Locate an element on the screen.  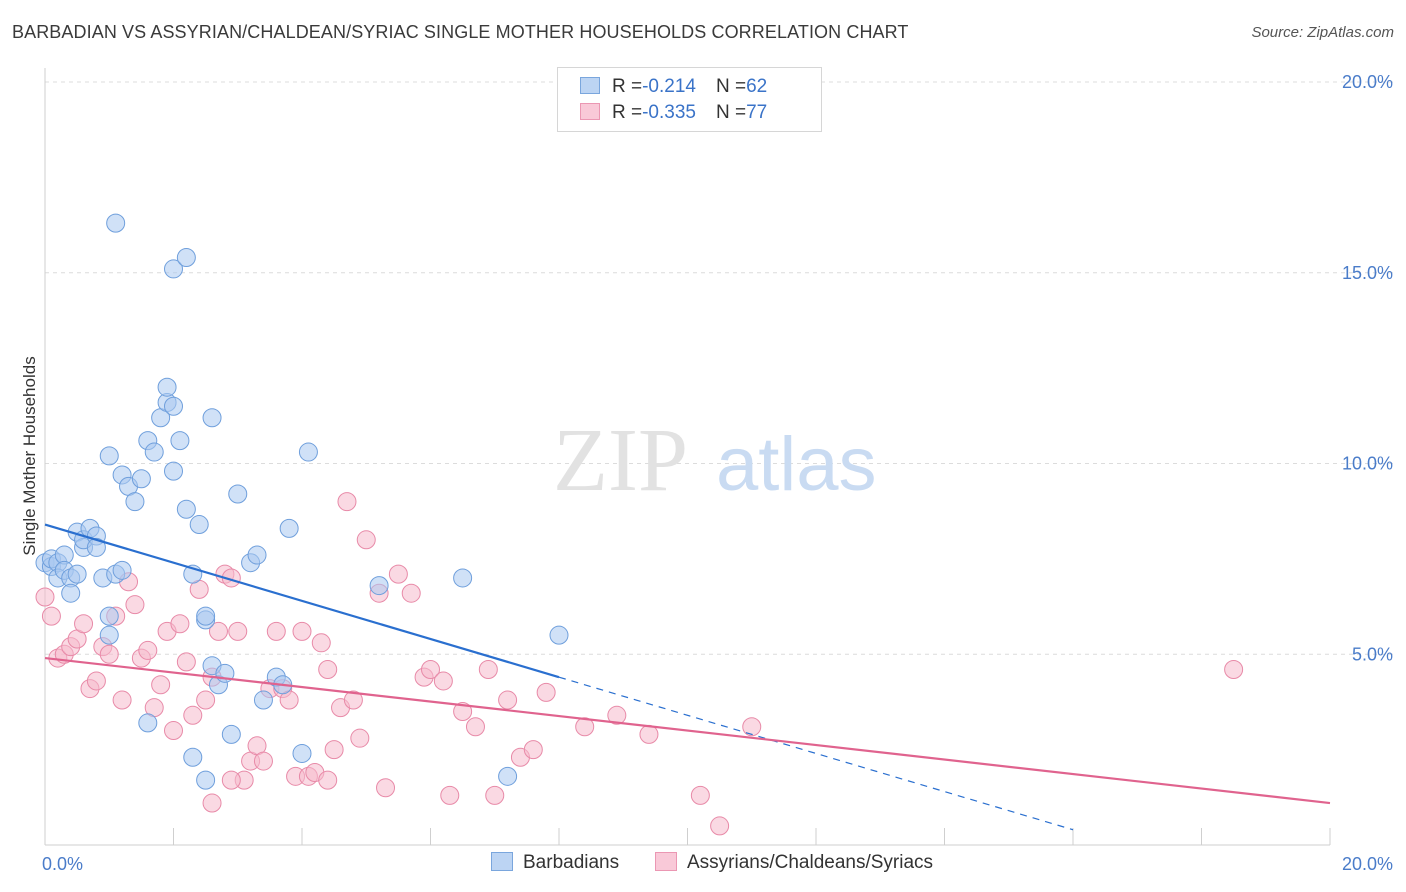
legend-swatch-pink is located at coordinates (590, 111).